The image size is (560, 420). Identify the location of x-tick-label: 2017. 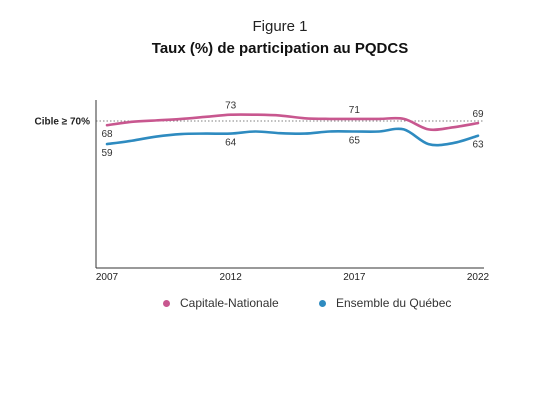
(354, 277).